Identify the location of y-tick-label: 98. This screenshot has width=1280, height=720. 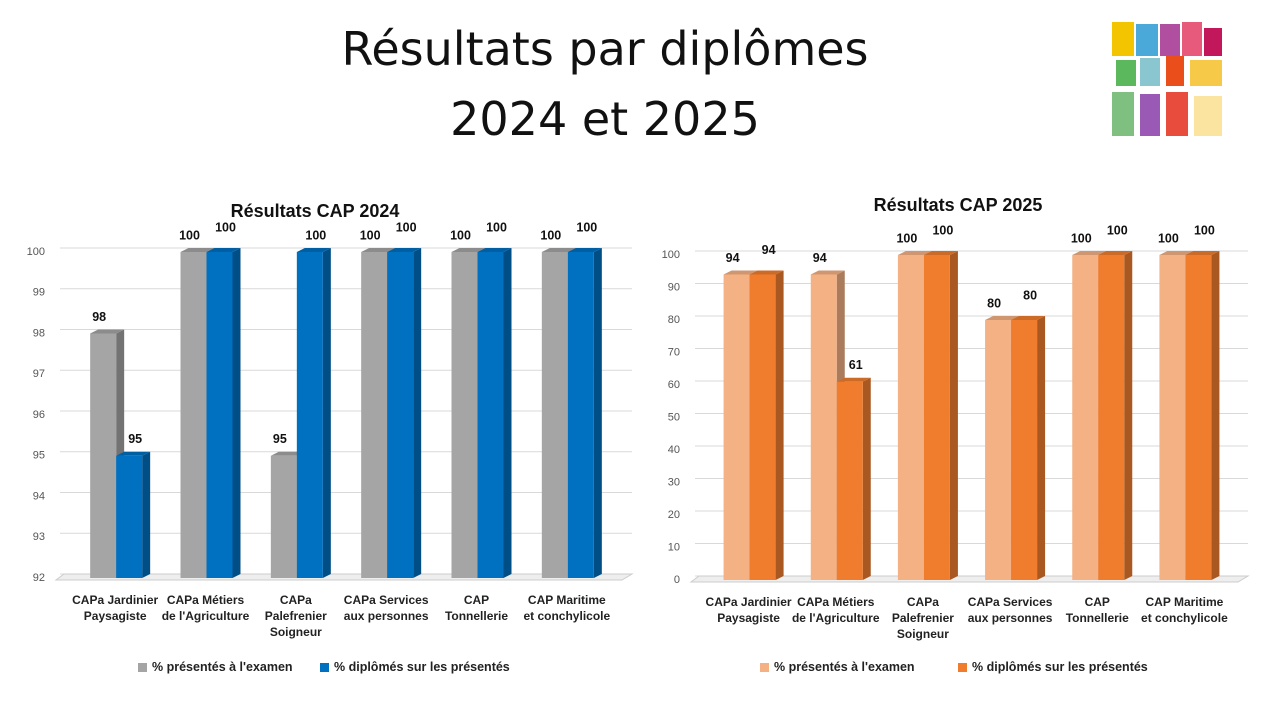
(39, 333).